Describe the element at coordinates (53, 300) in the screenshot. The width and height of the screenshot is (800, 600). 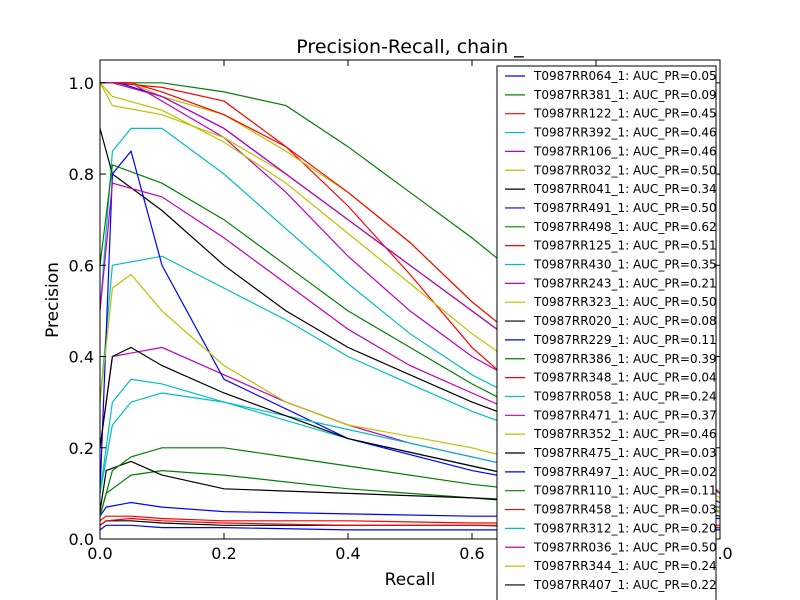
I see `y-axis-label: Precision` at that location.